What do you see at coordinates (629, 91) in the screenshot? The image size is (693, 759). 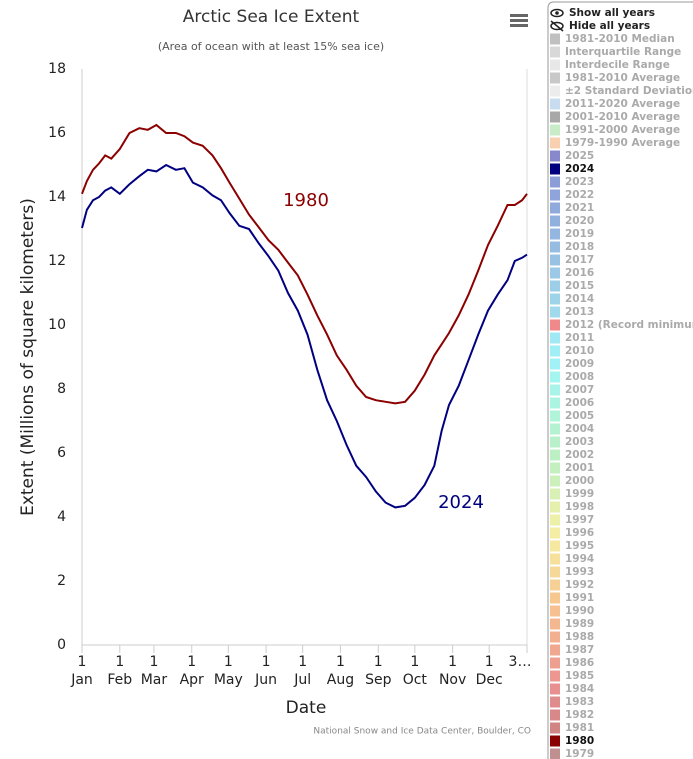 I see `legend-item: ±2 Standard Deviations` at bounding box center [629, 91].